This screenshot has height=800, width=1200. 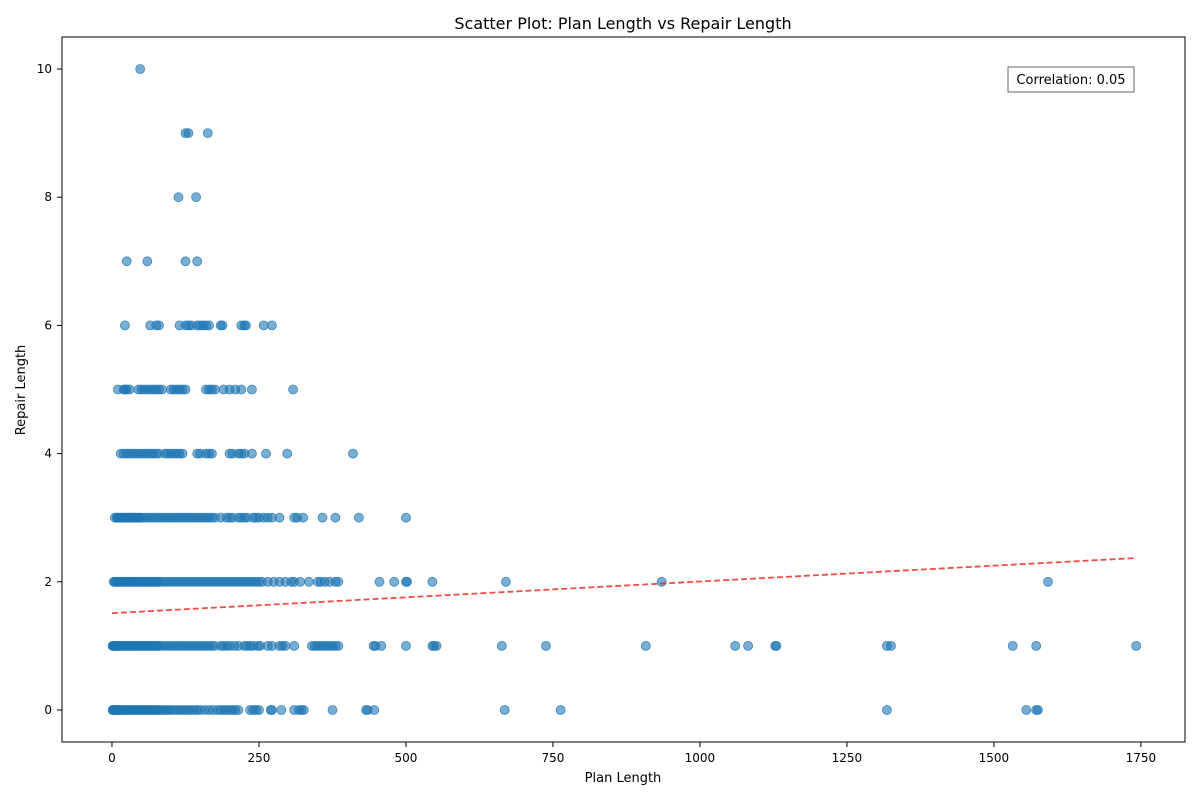 What do you see at coordinates (552, 758) in the screenshot?
I see `x-tick-label: 750` at bounding box center [552, 758].